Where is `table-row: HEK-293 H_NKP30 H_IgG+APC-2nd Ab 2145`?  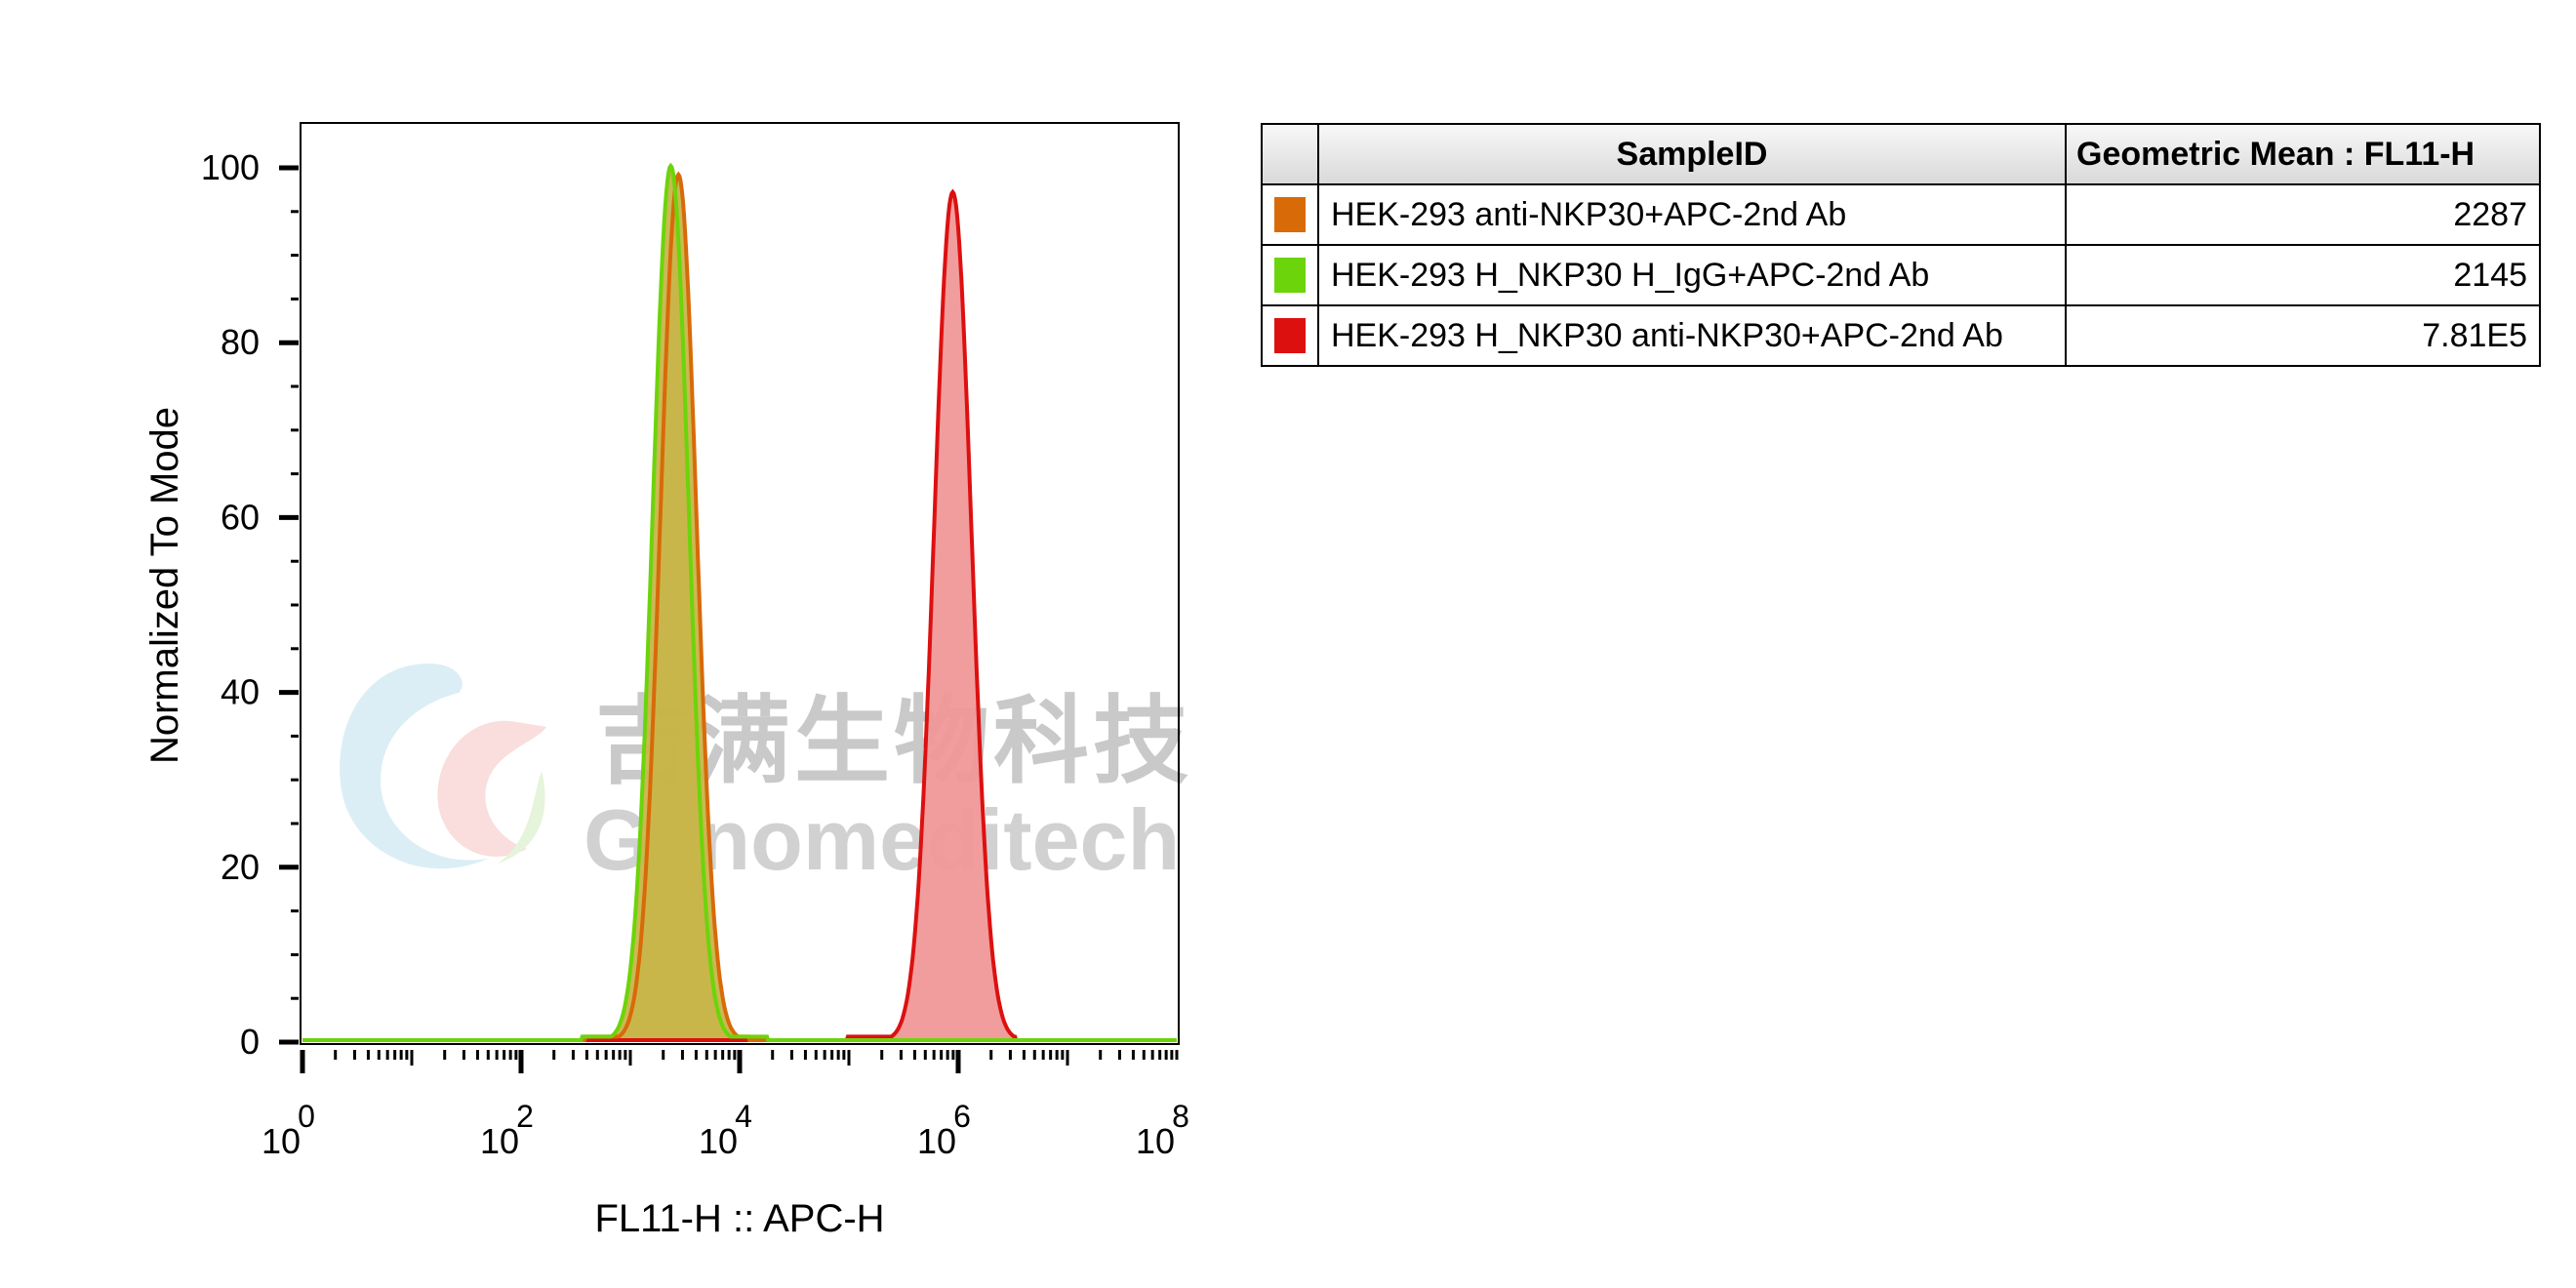
table-row: HEK-293 H_NKP30 H_IgG+APC-2nd Ab 2145 is located at coordinates (1901, 275).